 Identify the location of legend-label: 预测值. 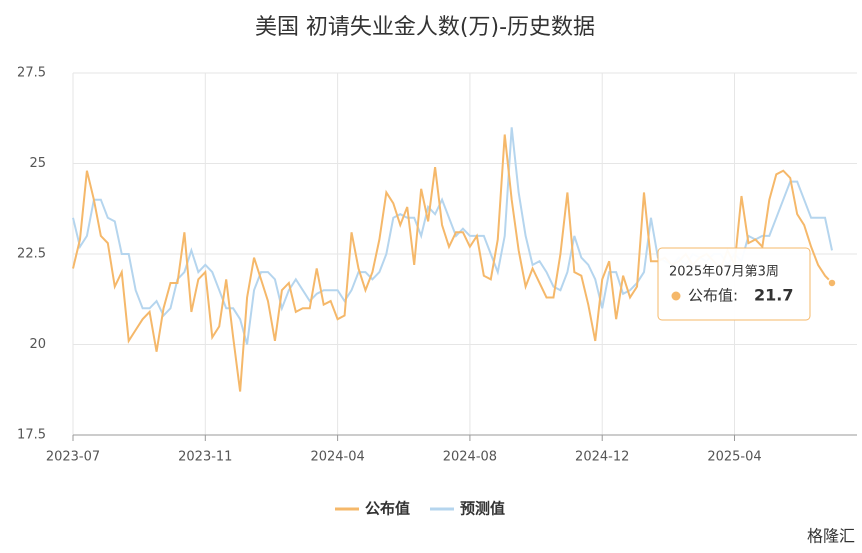
(482, 509).